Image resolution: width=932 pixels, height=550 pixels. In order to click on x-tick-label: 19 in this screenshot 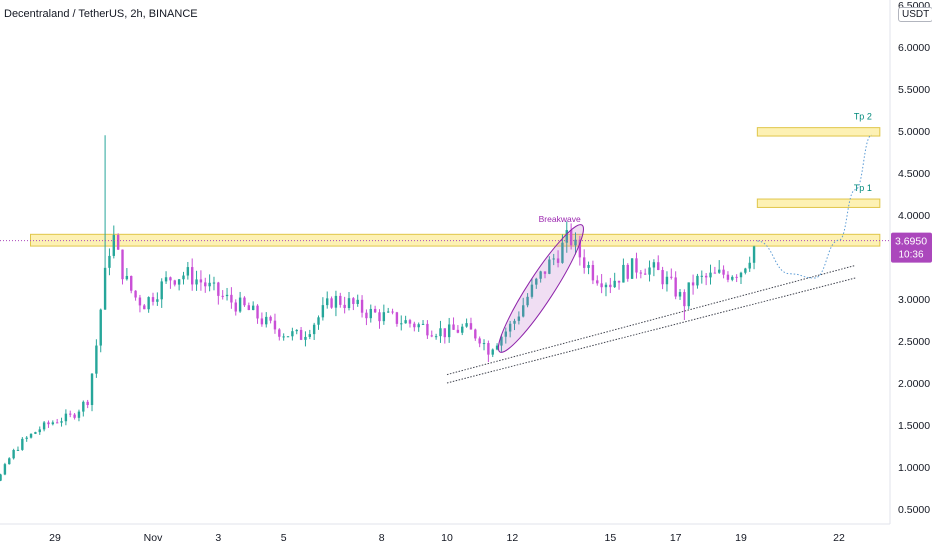, I will do `click(741, 538)`.